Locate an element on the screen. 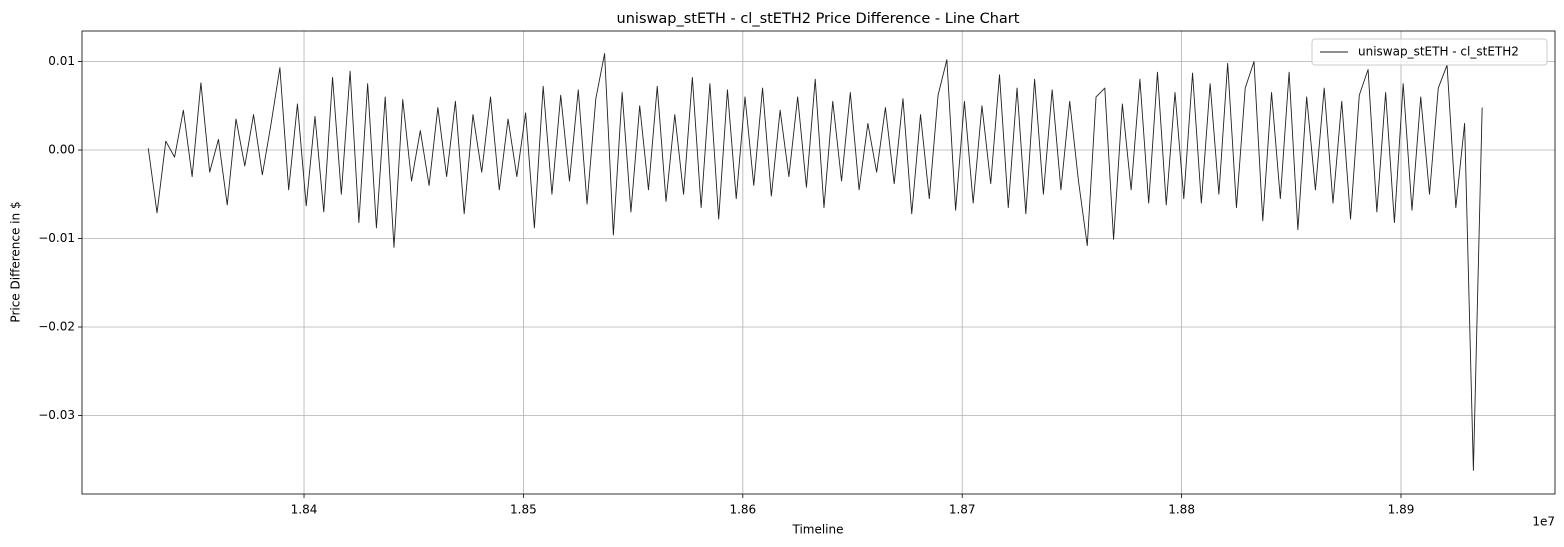 The width and height of the screenshot is (1564, 547). legend: uniswap_stETH - cl_stETH2 is located at coordinates (1429, 52).